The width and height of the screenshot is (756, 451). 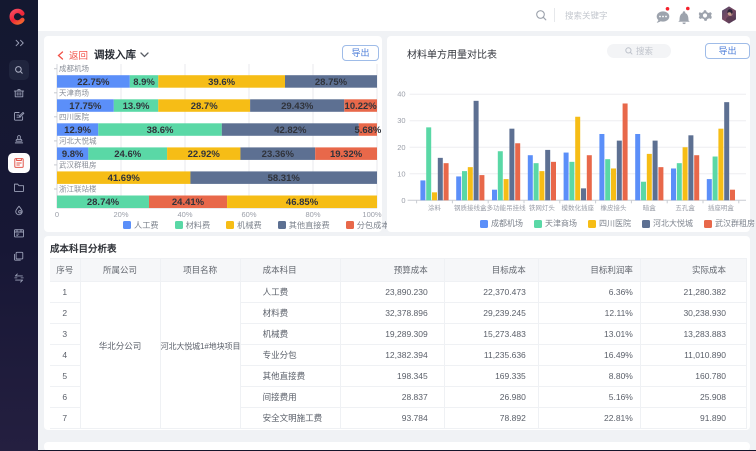 What do you see at coordinates (650, 207) in the screenshot?
I see `svg-text: 暗盒` at bounding box center [650, 207].